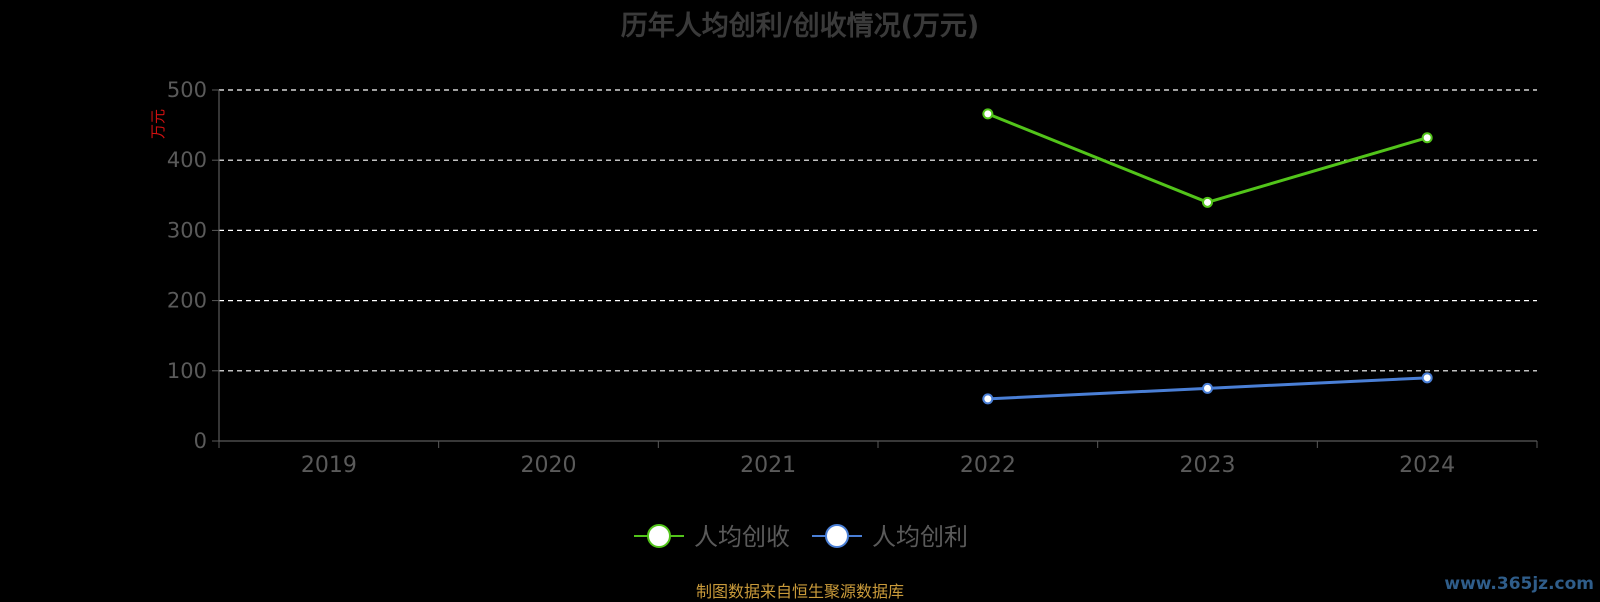 Image resolution: width=1600 pixels, height=602 pixels. What do you see at coordinates (187, 90) in the screenshot?
I see `y-tick-label: 500` at bounding box center [187, 90].